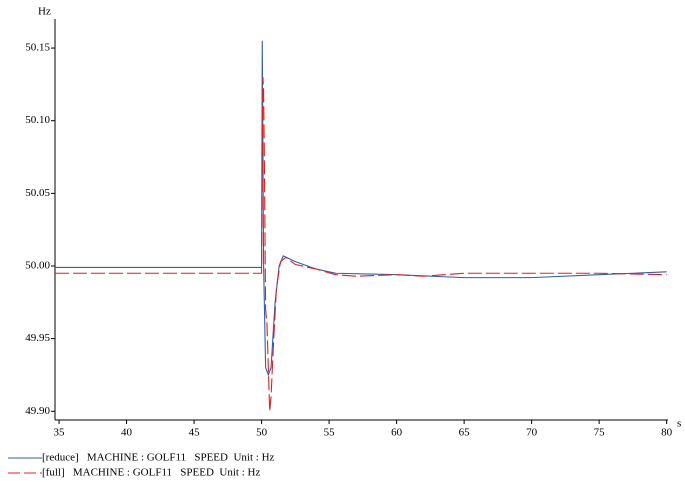 This screenshot has width=685, height=486. What do you see at coordinates (37, 266) in the screenshot?
I see `y-tick-label: 50.00` at bounding box center [37, 266].